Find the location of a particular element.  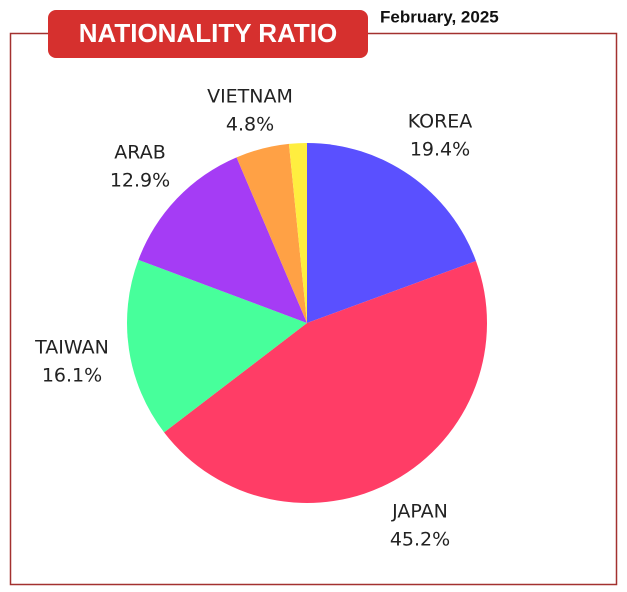

chart-subtitle: February, 2025 is located at coordinates (439, 16).